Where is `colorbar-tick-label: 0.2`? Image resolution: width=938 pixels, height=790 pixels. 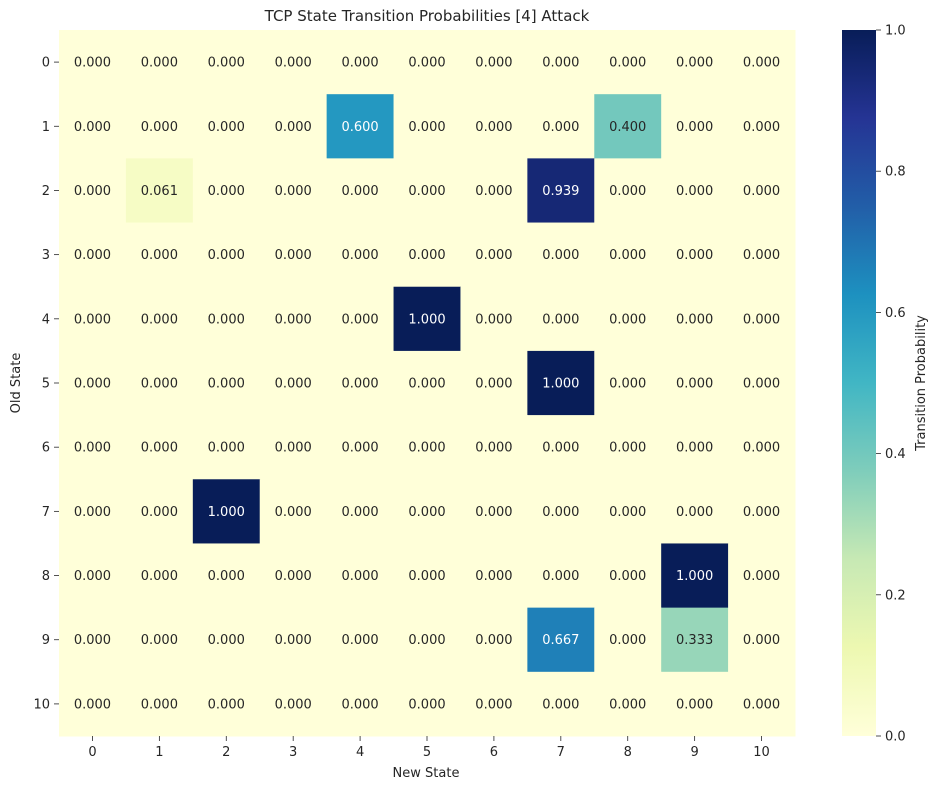 colorbar-tick-label: 0.2 is located at coordinates (895, 595).